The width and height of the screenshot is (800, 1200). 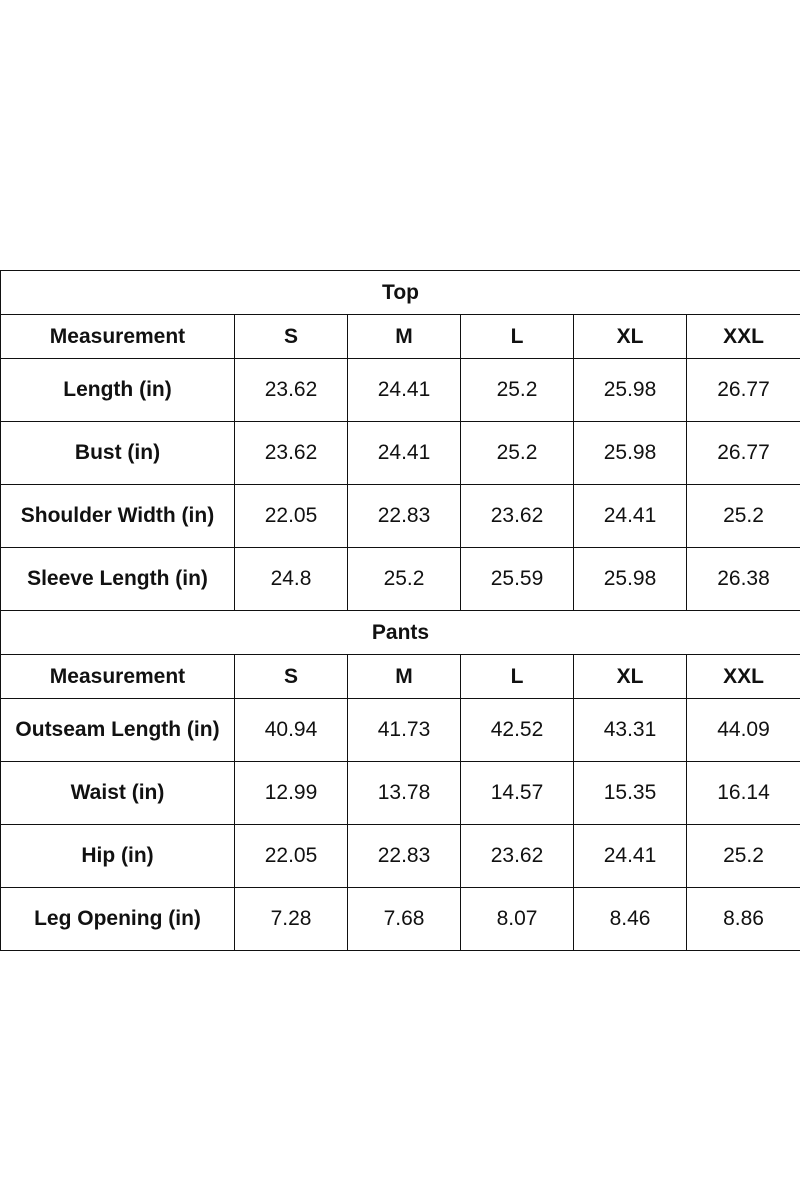 What do you see at coordinates (117, 730) in the screenshot?
I see `row-label: Outseam Length (in)` at bounding box center [117, 730].